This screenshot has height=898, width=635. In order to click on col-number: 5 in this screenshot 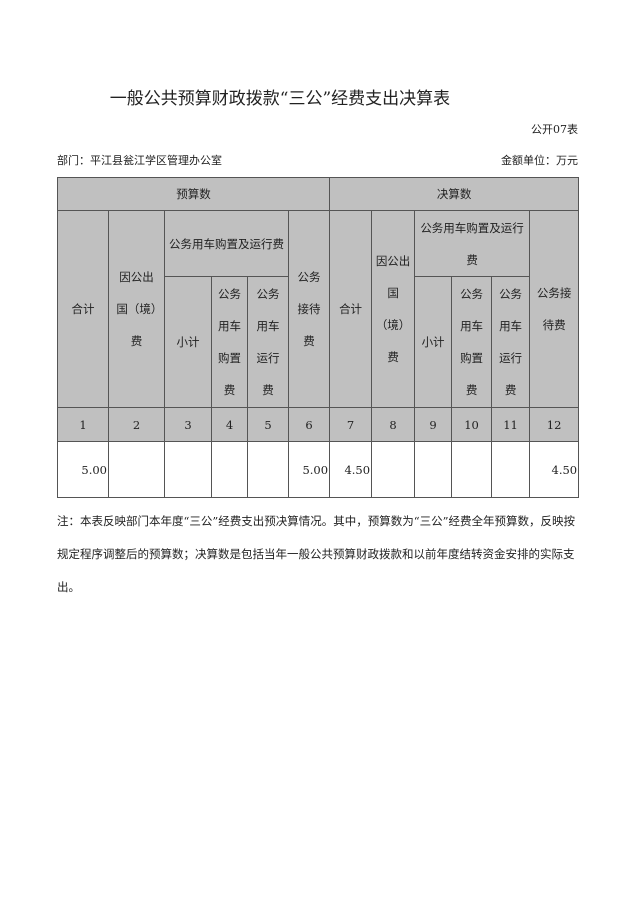, I will do `click(268, 424)`.